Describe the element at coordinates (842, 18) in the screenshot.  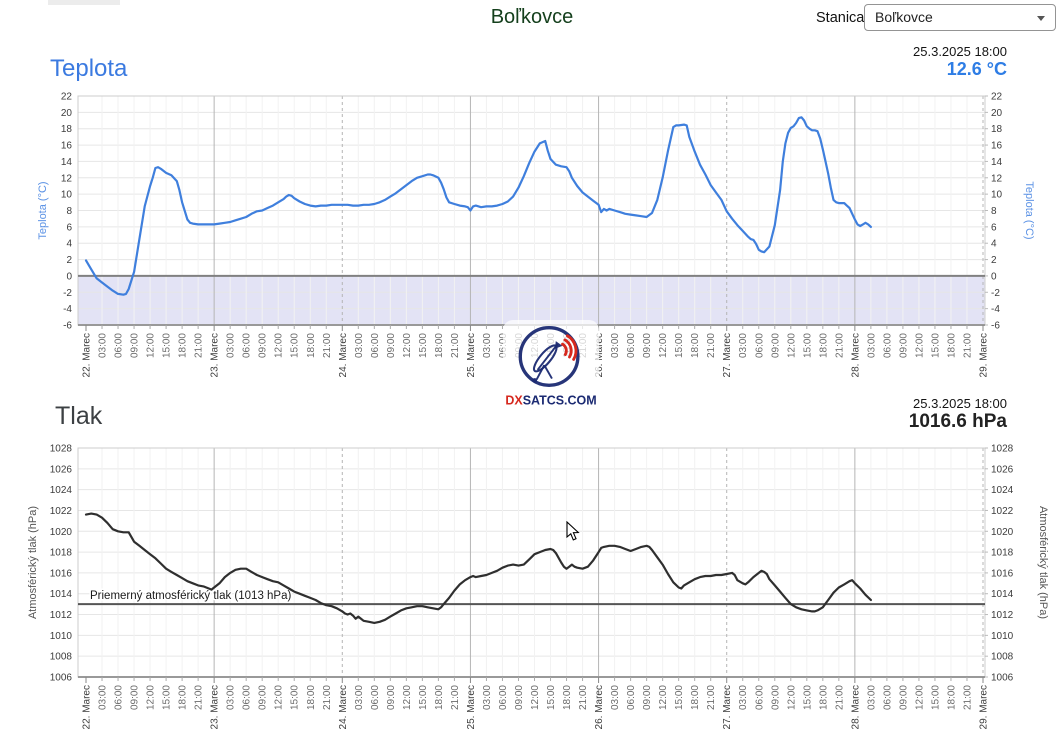
I see `station-select-label: Stanica:` at that location.